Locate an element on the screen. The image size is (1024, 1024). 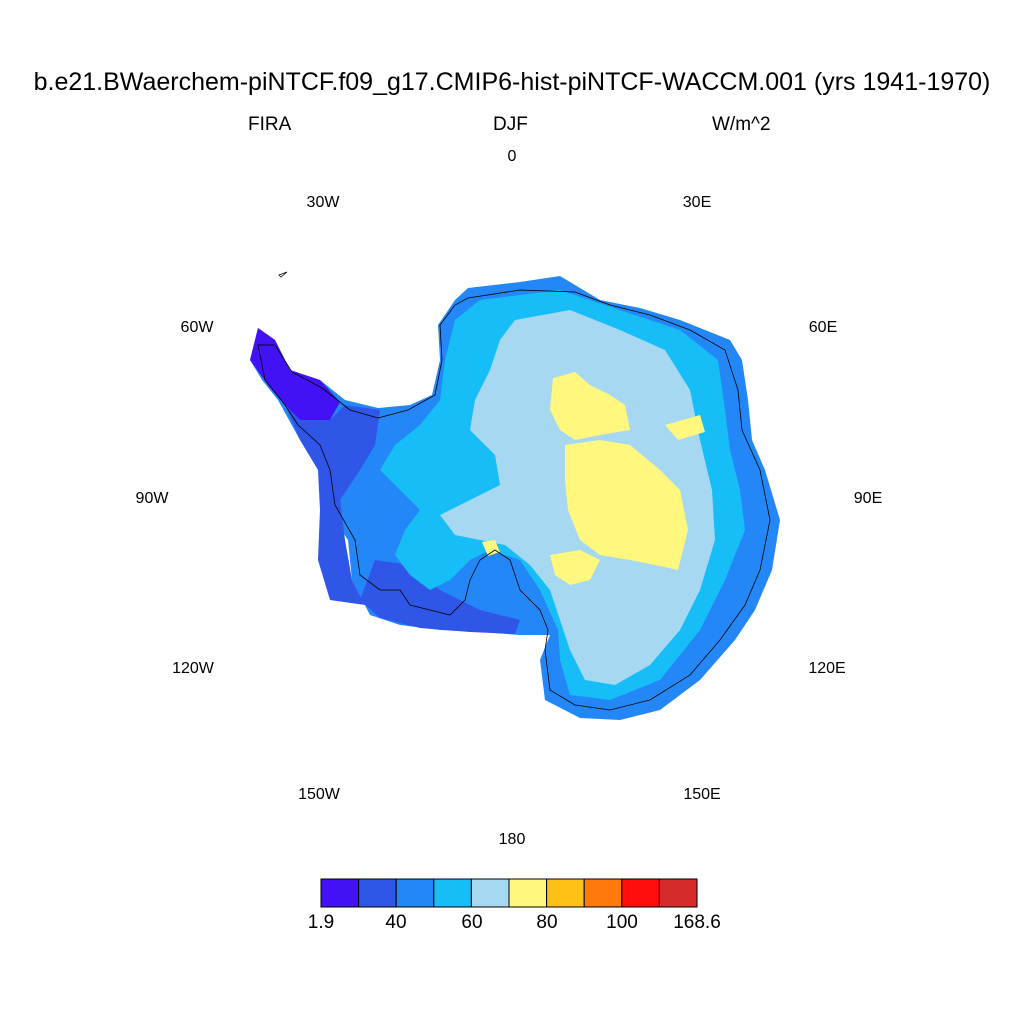
lon-label-0: 0 is located at coordinates (512, 156).